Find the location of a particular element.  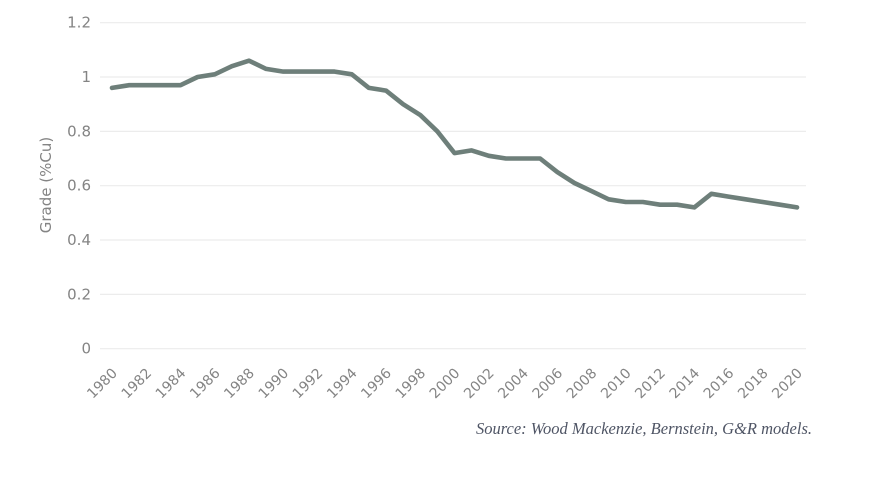

x-tick-label: 1986 is located at coordinates (205, 383).